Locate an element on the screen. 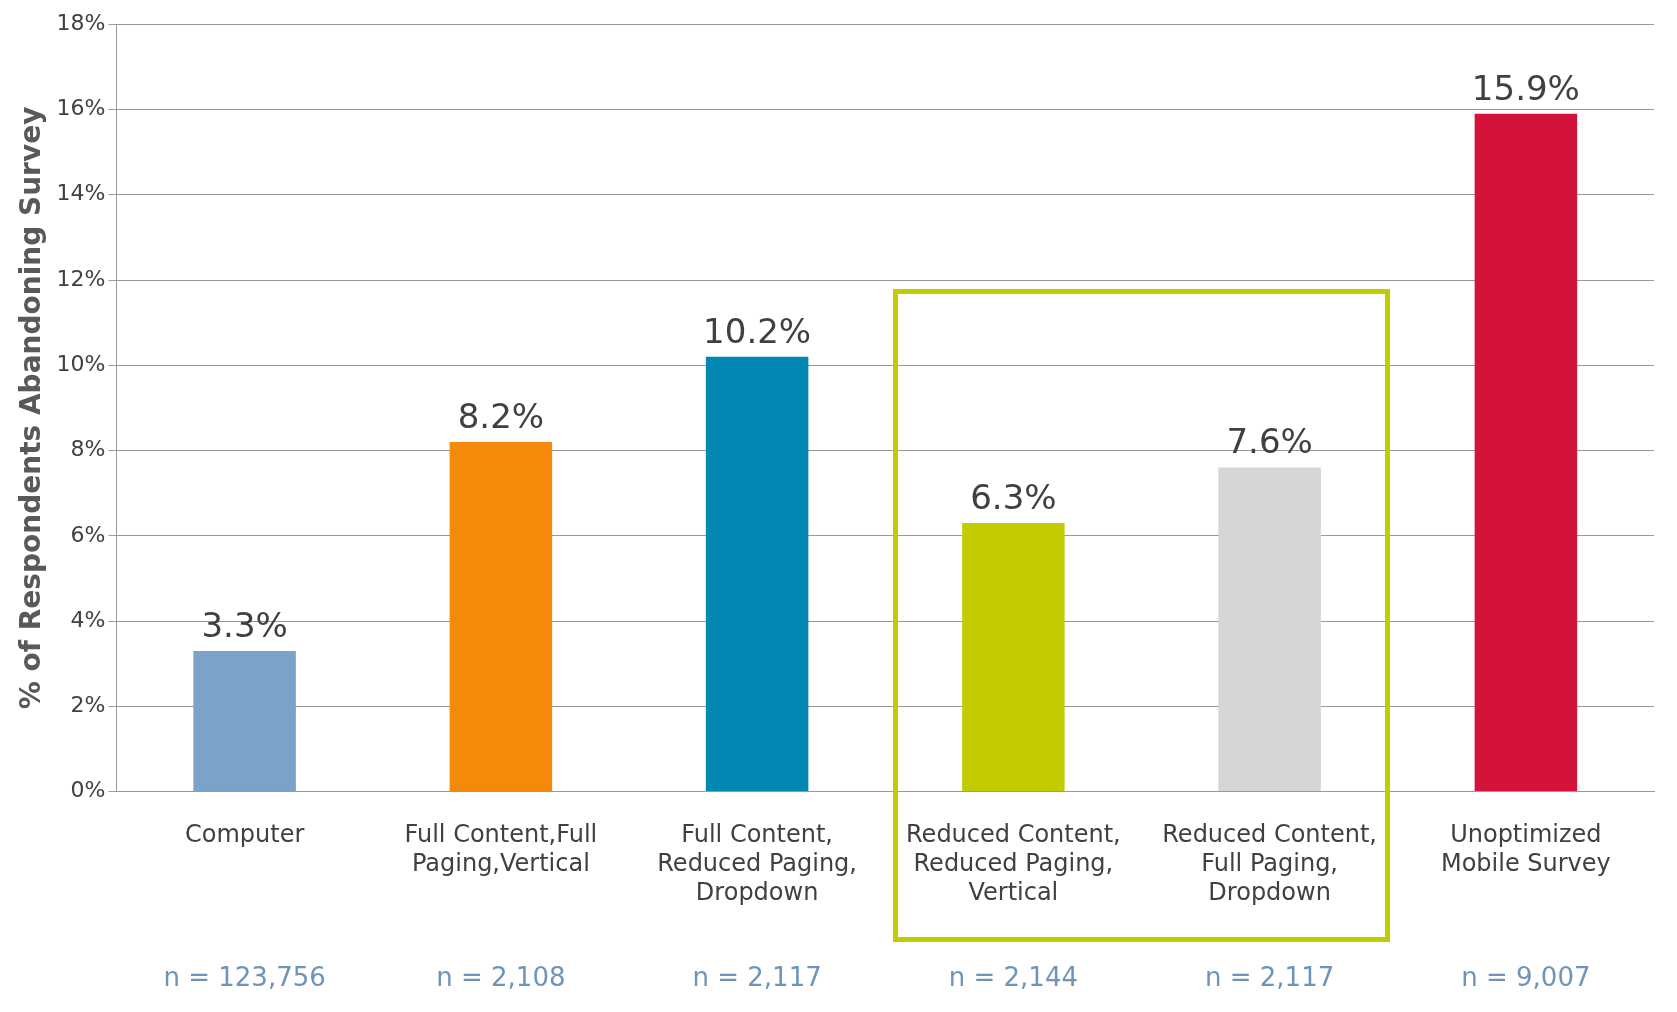 Image resolution: width=1677 pixels, height=1012 pixels. data-label: 7.6% is located at coordinates (1269, 441).